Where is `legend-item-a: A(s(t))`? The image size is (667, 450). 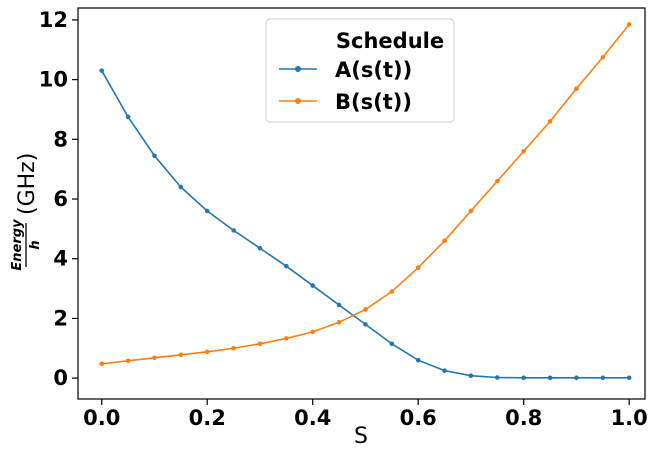
legend-item-a: A(s(t)) is located at coordinates (345, 70).